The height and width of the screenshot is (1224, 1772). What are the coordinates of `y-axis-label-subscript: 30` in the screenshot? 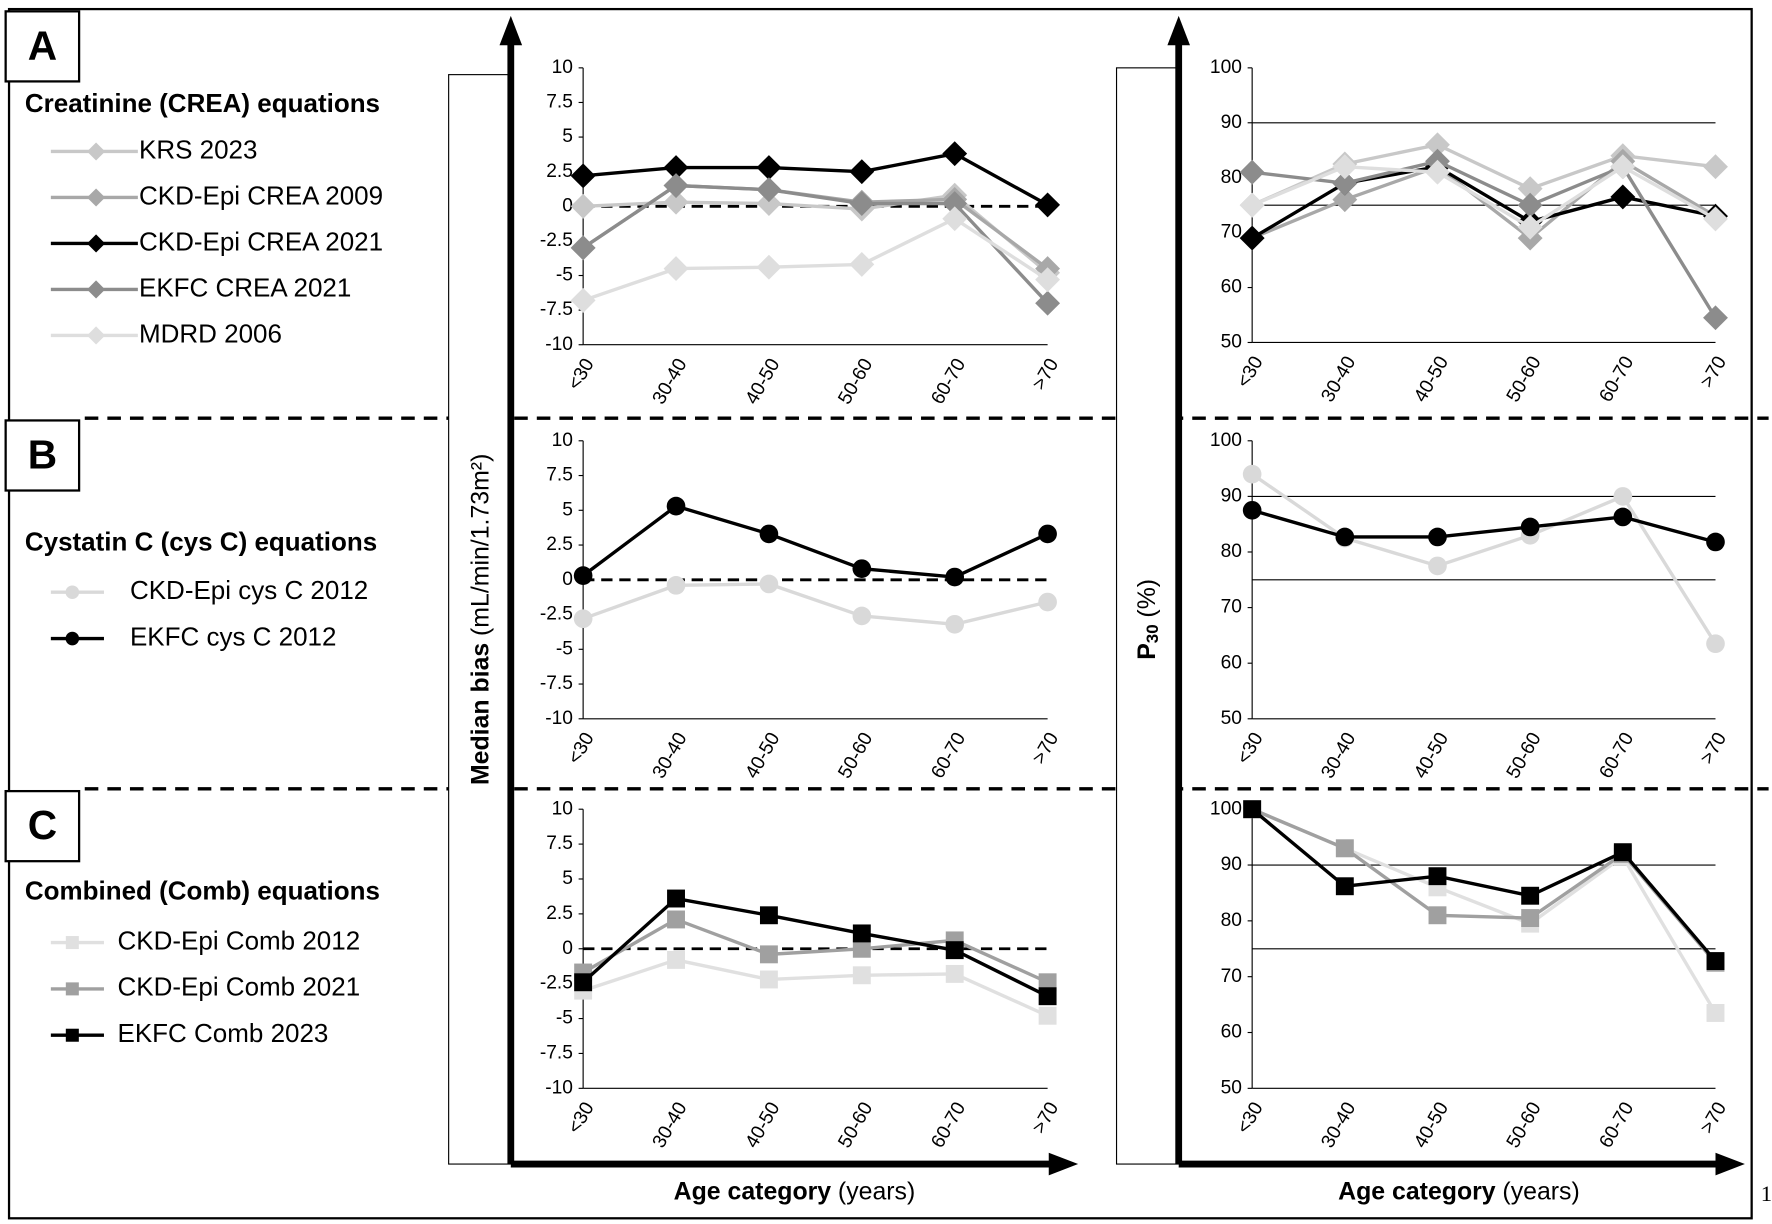 It's located at (1152, 633).